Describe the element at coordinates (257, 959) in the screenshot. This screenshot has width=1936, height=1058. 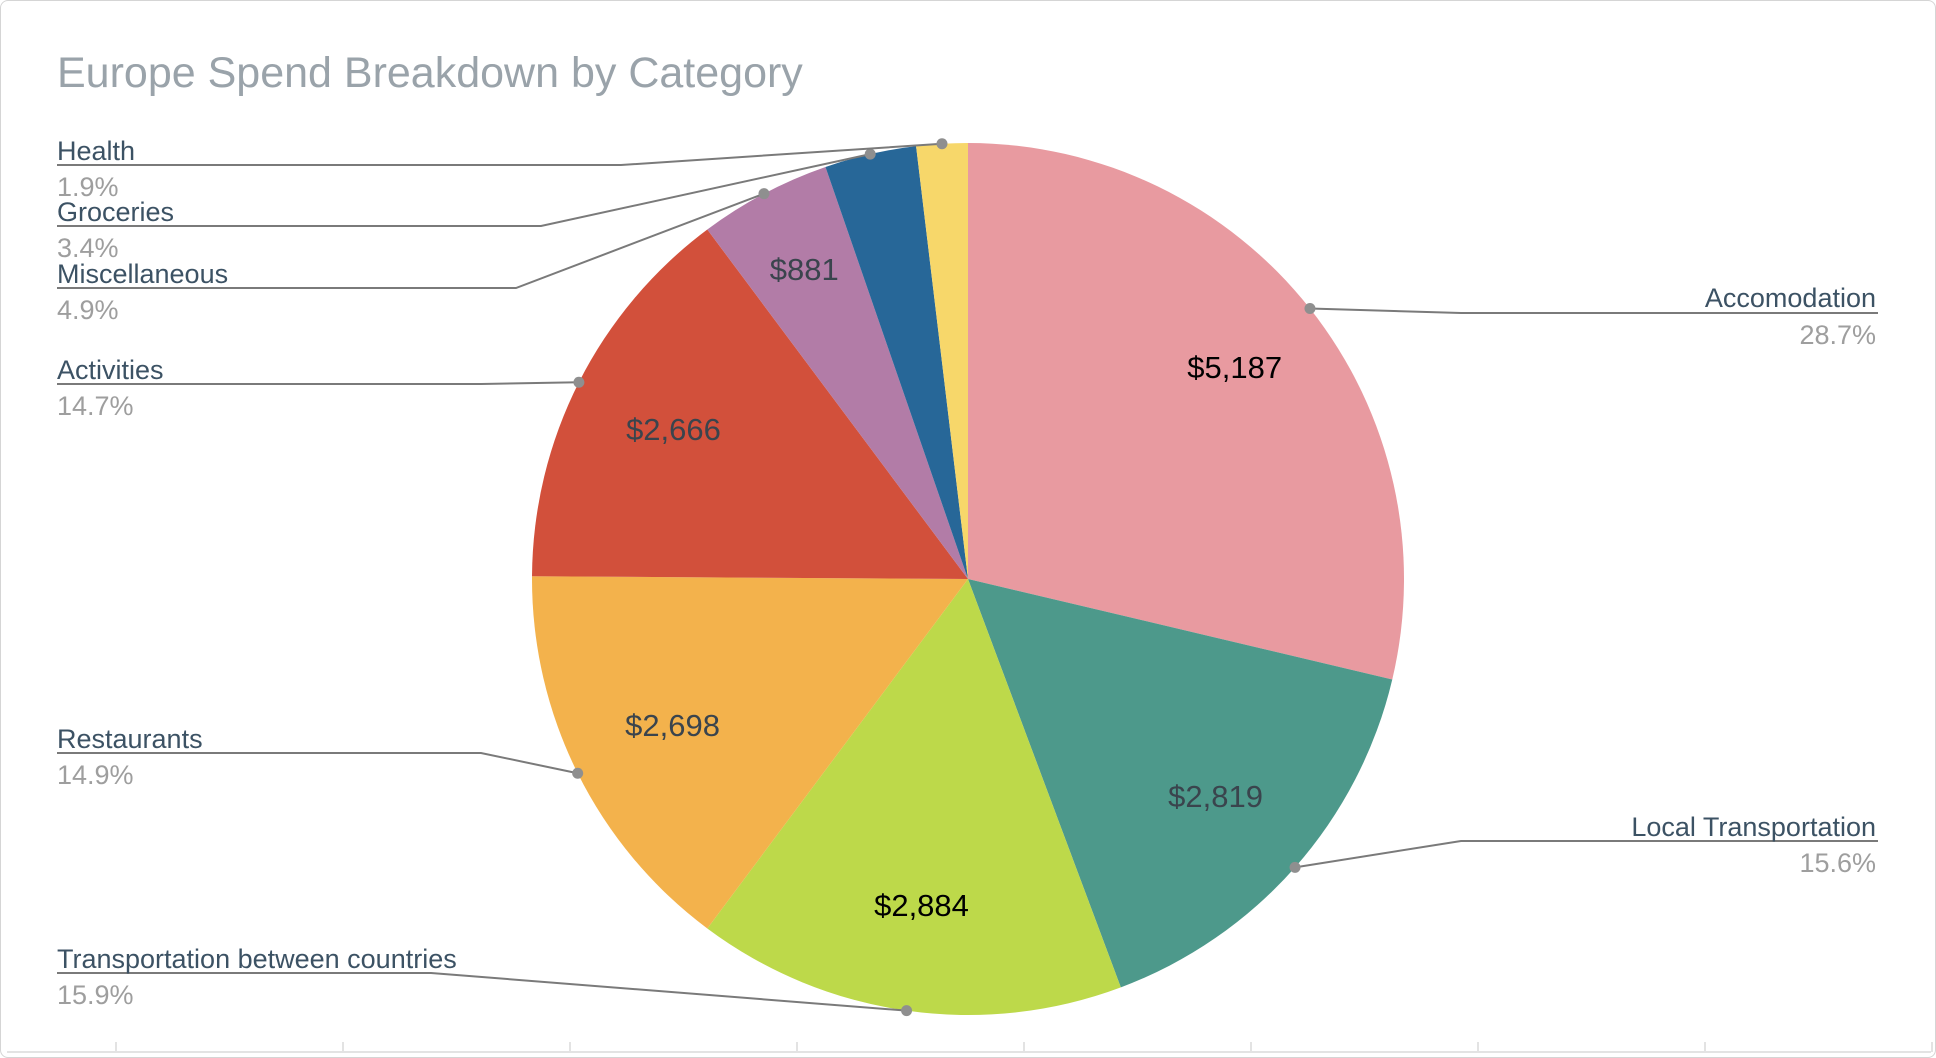
I see `category-label: Transportation between countries` at that location.